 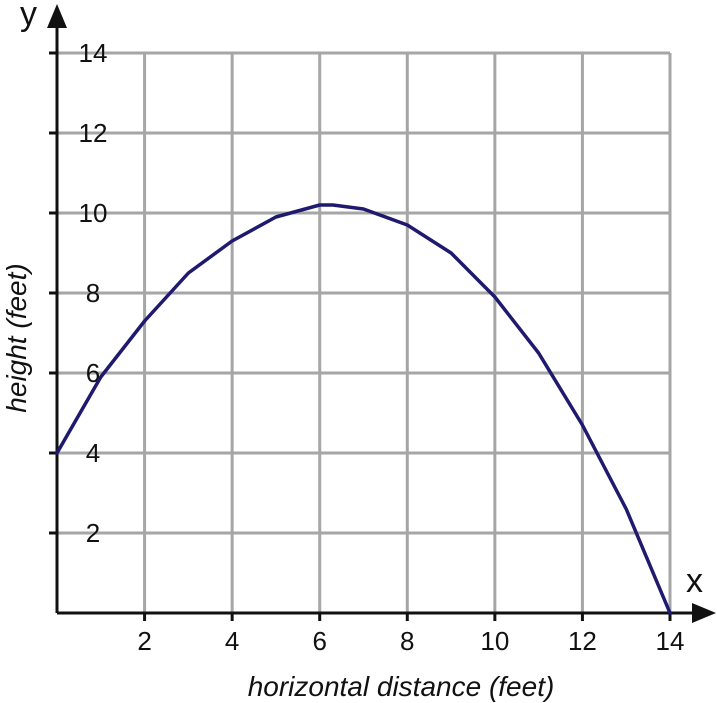 I want to click on x-tick-label: 12, so click(x=582, y=641).